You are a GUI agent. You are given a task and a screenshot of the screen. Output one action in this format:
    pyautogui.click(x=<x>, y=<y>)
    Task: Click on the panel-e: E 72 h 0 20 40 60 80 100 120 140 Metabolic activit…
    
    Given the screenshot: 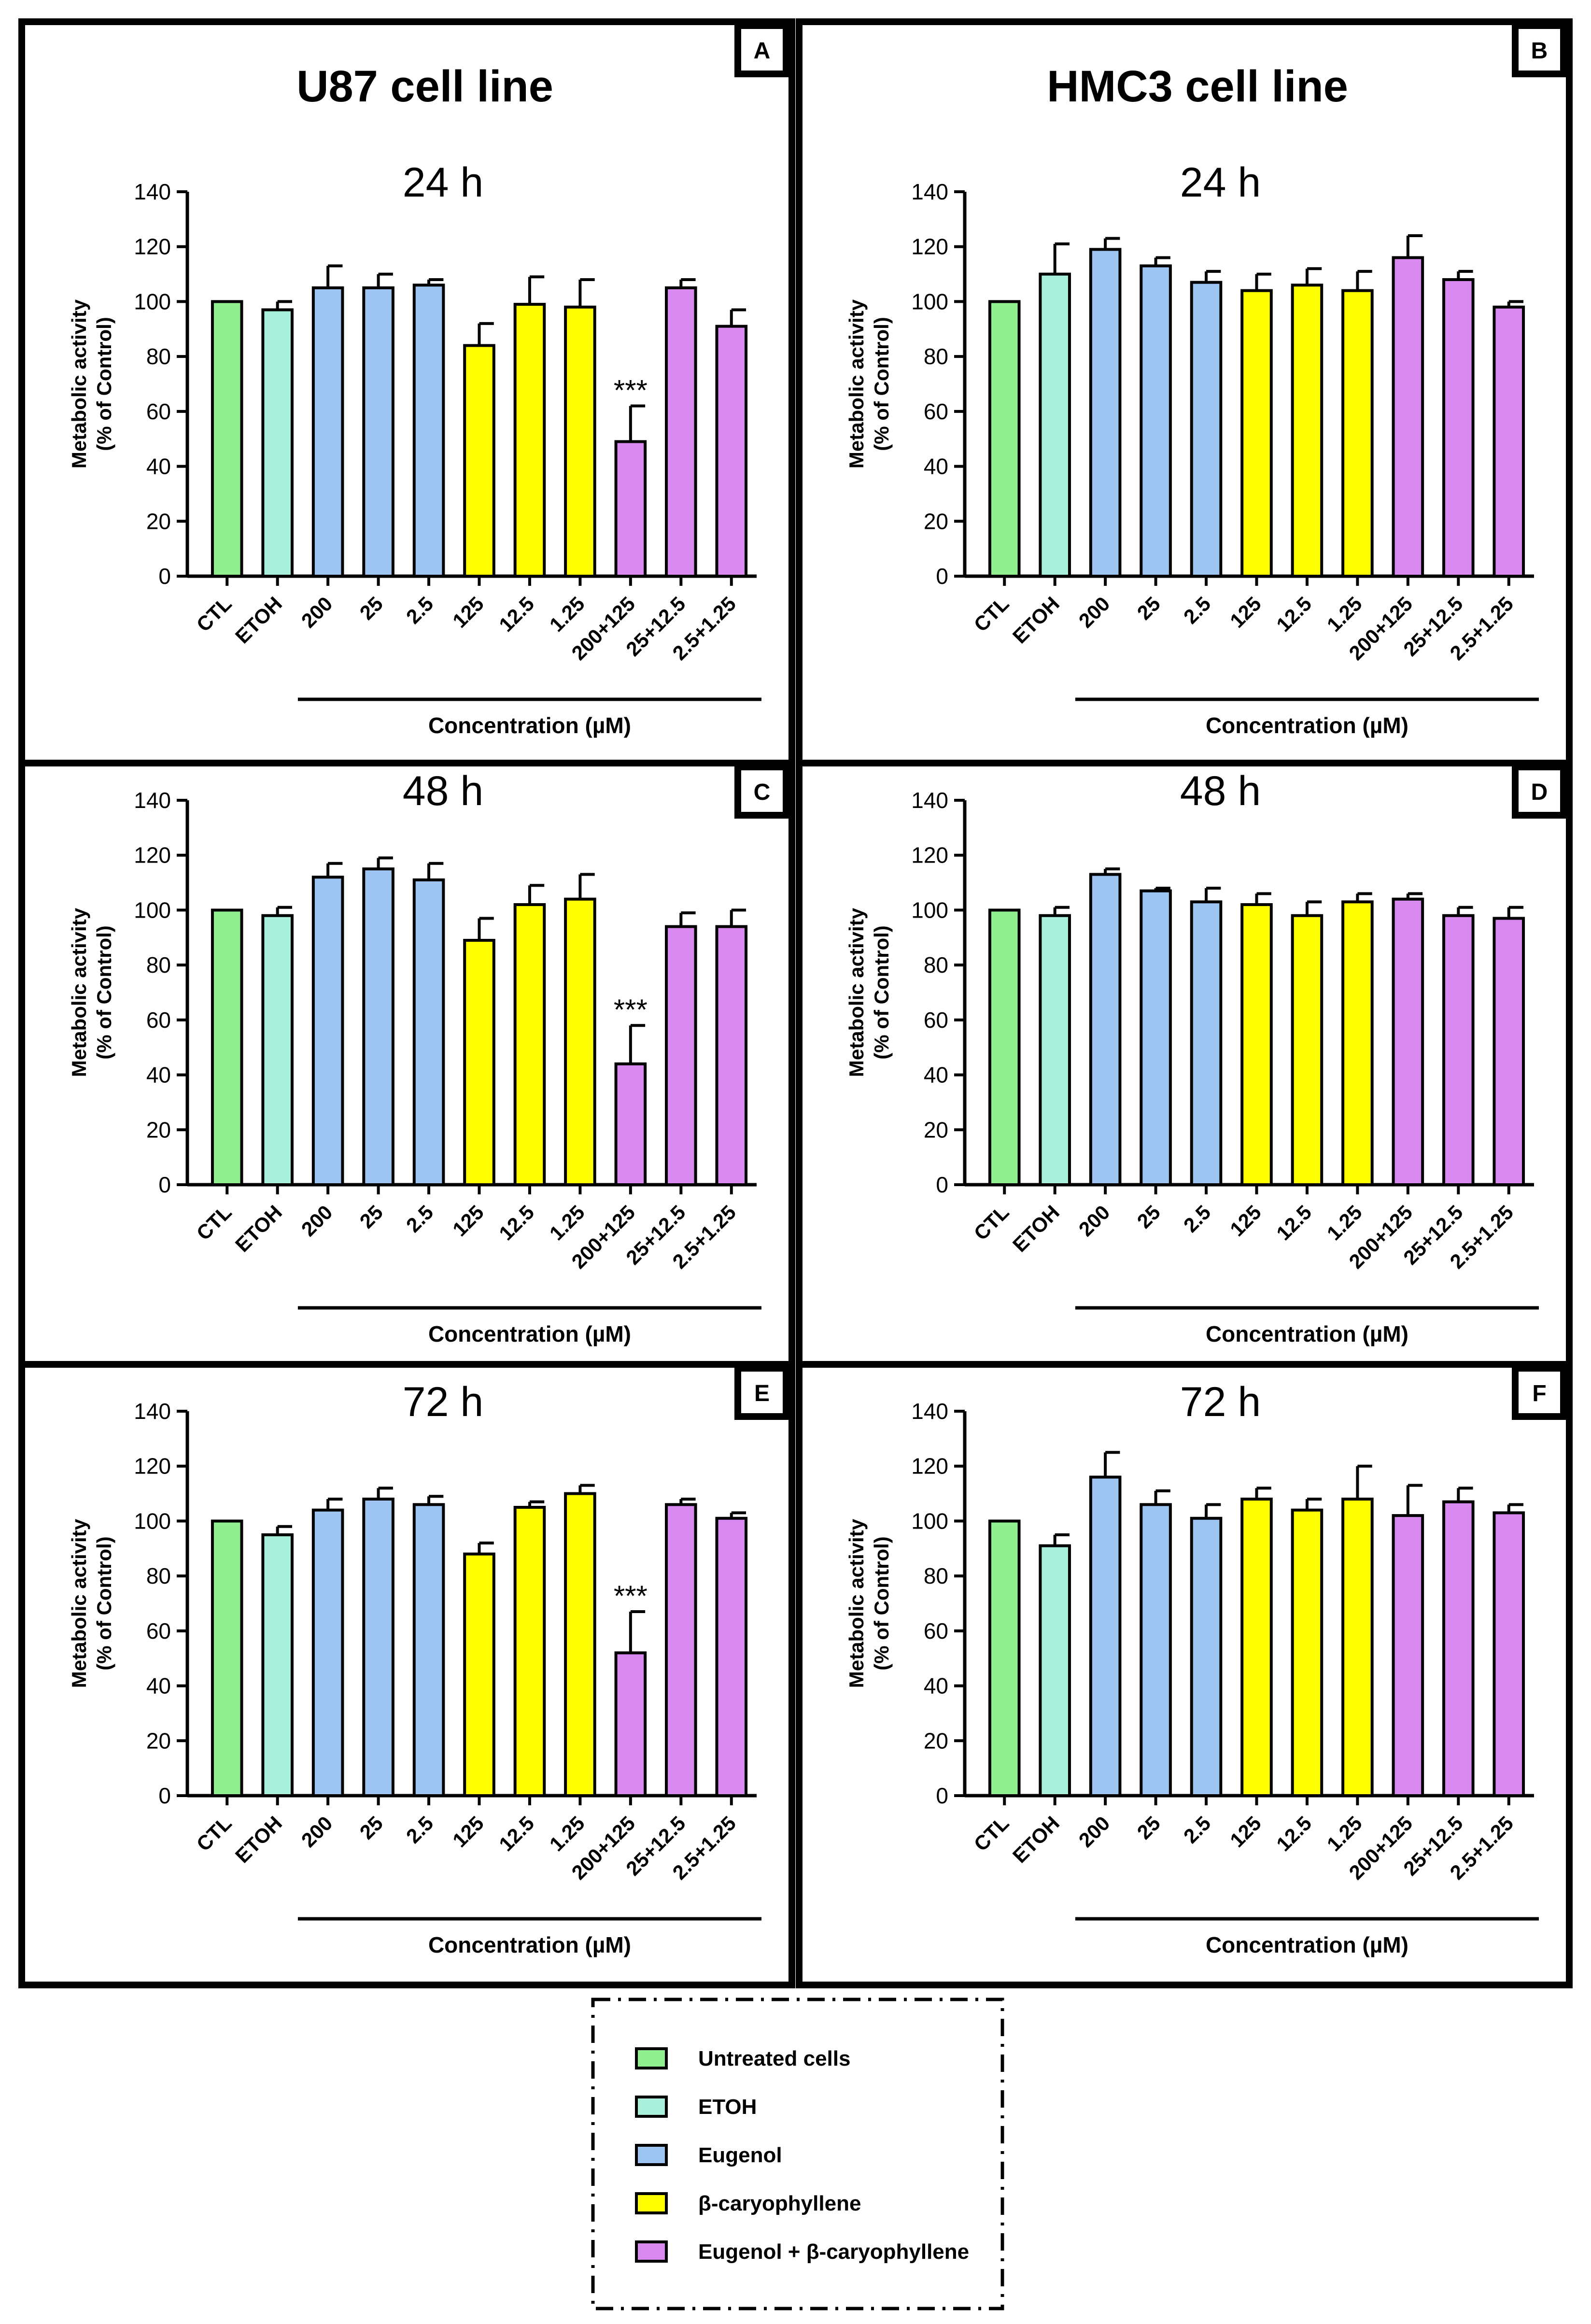 What is the action you would take?
    pyautogui.click(x=406, y=1674)
    